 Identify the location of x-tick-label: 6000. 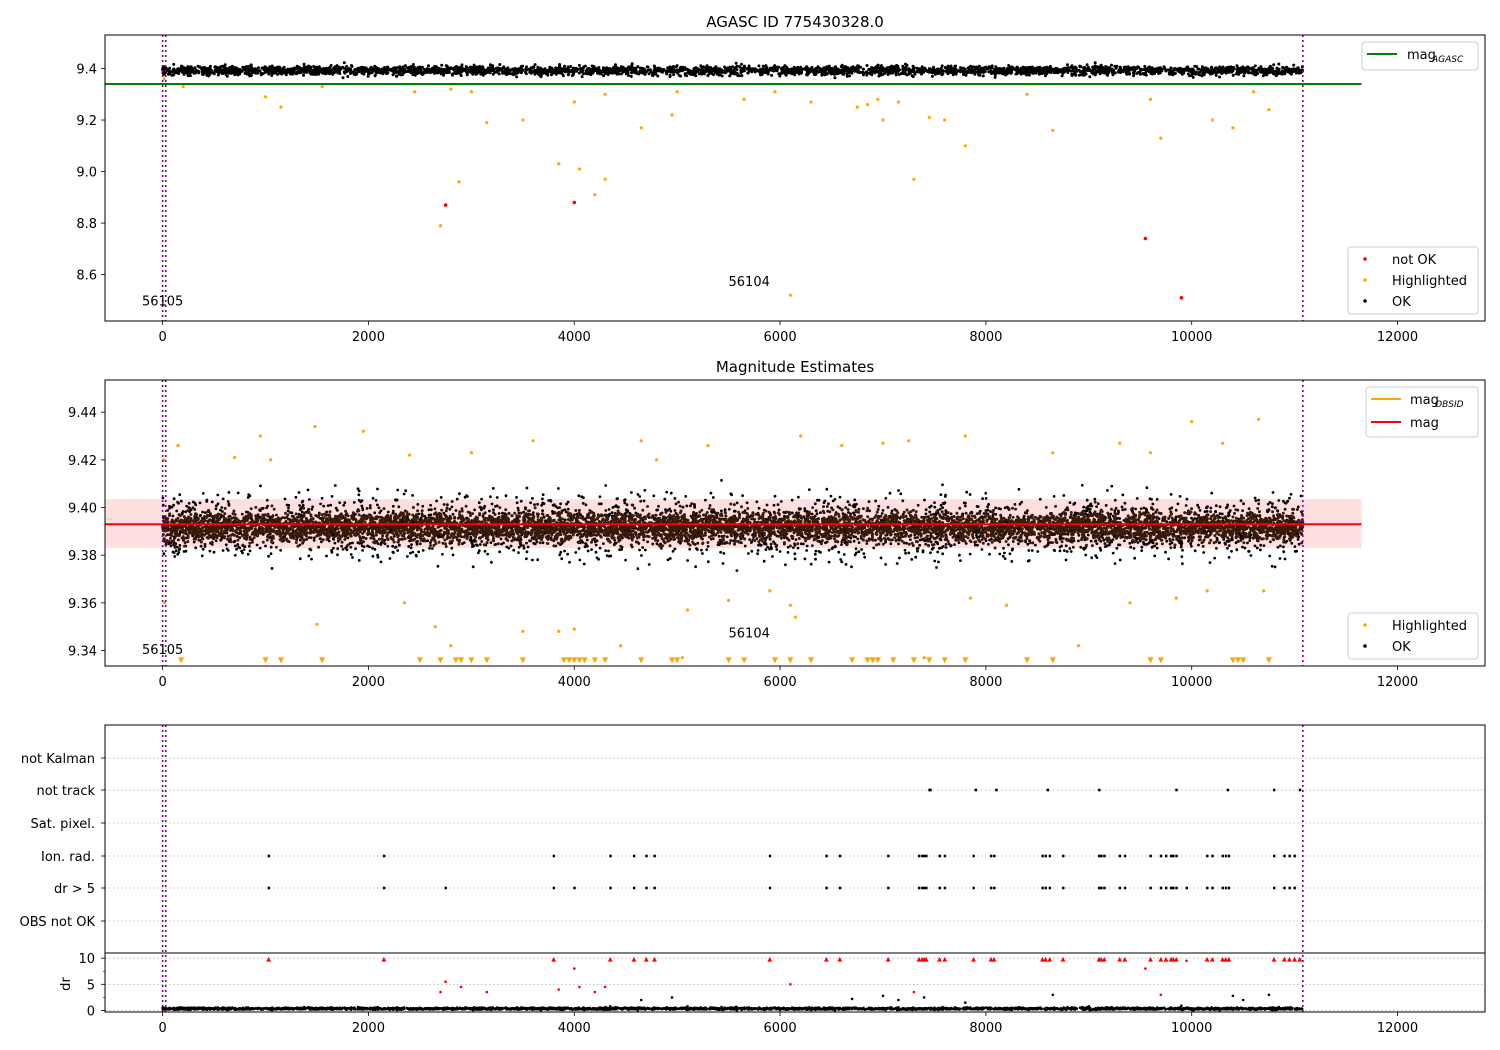
(780, 337).